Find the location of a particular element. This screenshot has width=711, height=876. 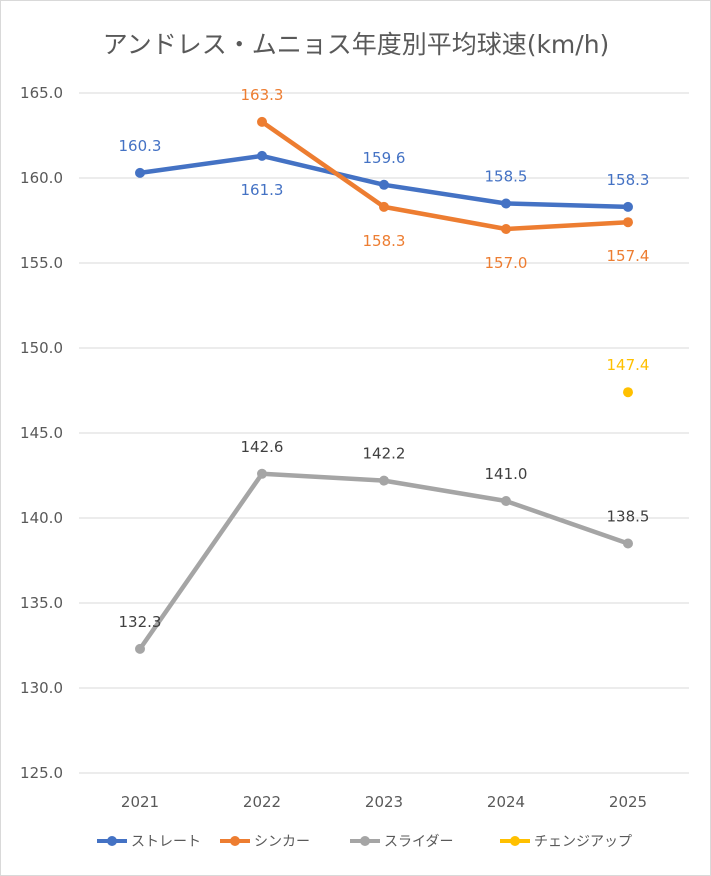

data-label: 163.3 is located at coordinates (262, 95).